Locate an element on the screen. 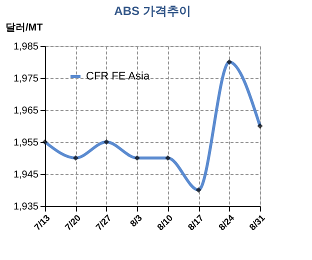 Image resolution: width=312 pixels, height=260 pixels. y-tick-label: 1,975 is located at coordinates (26, 79).